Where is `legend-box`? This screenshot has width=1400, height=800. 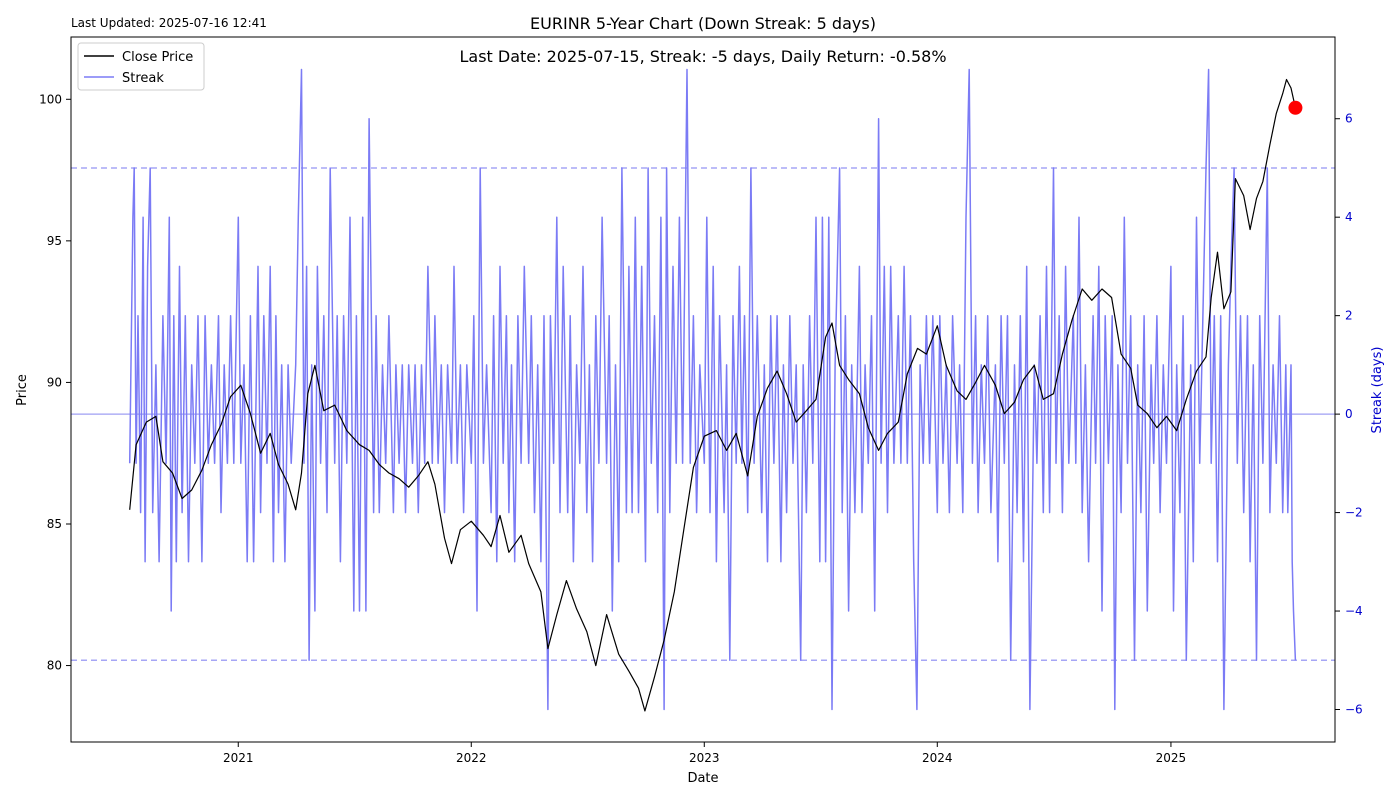
legend-box is located at coordinates (141, 66).